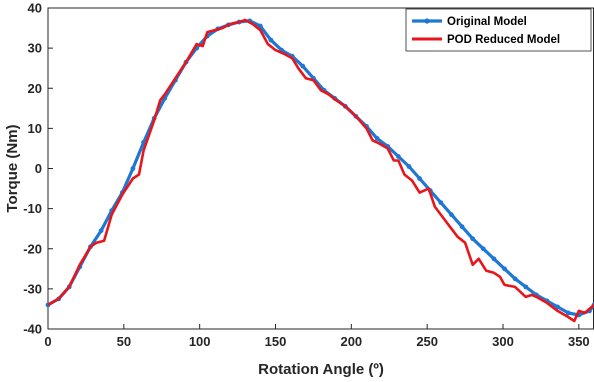 The width and height of the screenshot is (594, 382). I want to click on y-tick-label: 0, so click(38, 168).